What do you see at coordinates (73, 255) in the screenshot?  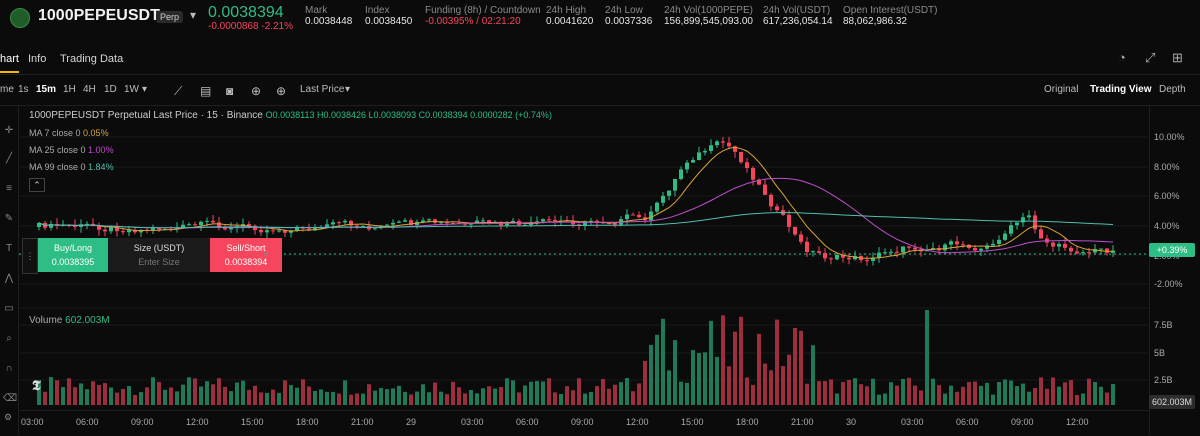 I see `buy-long-button: Buy/Long 0.0038395` at bounding box center [73, 255].